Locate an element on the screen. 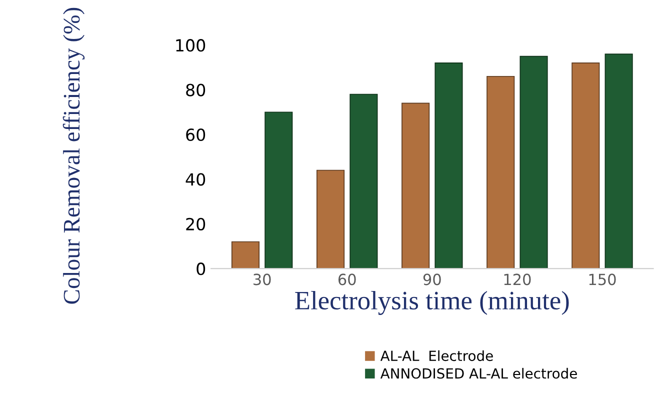 This screenshot has height=410, width=670. y-tick-label: 0 is located at coordinates (201, 269).